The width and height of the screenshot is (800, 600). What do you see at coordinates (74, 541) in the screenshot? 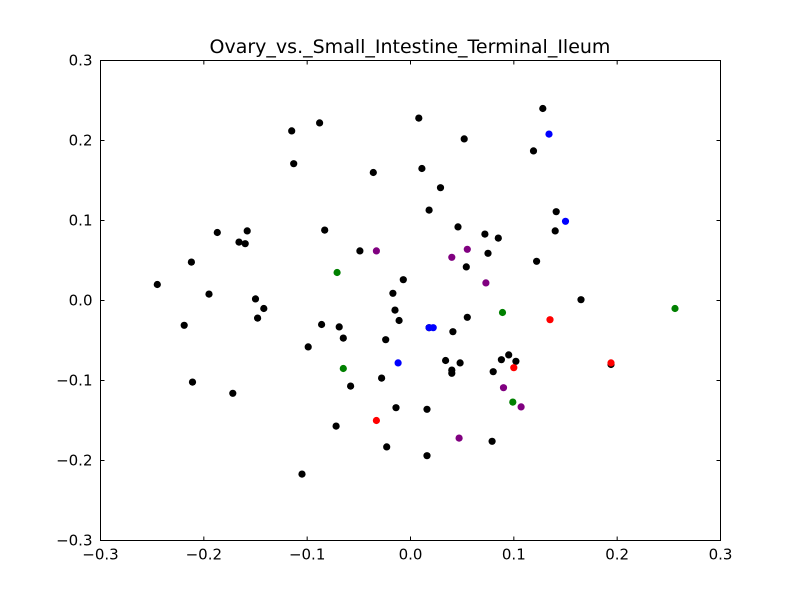
I see `y-tick-label-0: −0.3` at bounding box center [74, 541].